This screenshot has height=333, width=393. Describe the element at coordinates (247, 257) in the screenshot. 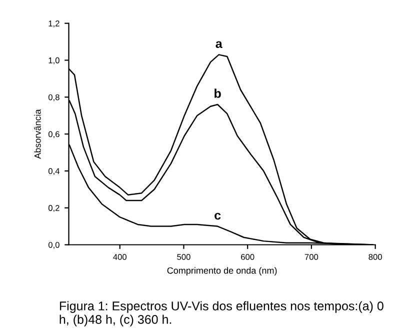

I see `x-tick-label: 600` at that location.